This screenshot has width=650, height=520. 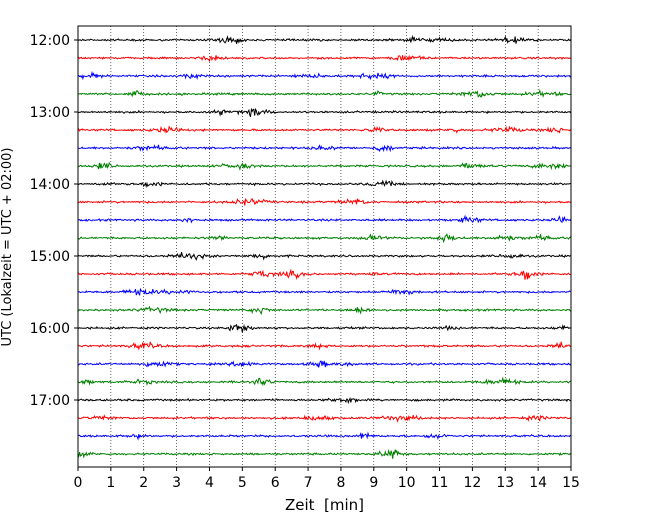 I want to click on y-tick-label: 14:00, so click(x=50, y=185).